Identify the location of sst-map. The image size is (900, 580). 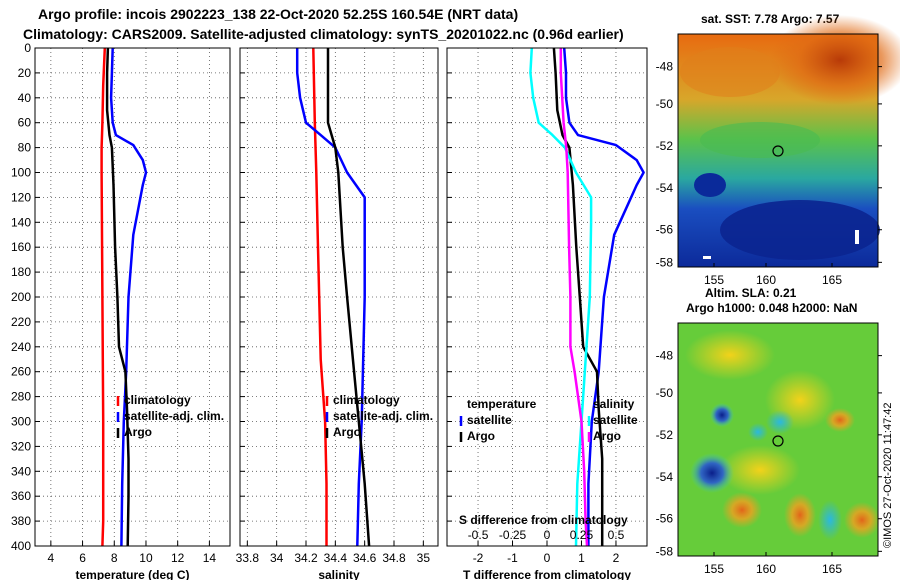
(788, 141).